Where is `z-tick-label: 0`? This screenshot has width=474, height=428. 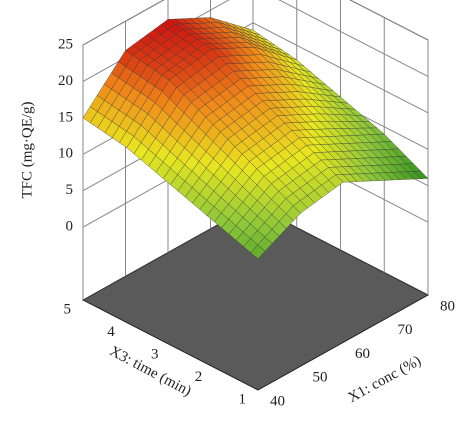
z-tick-label: 0 is located at coordinates (70, 227).